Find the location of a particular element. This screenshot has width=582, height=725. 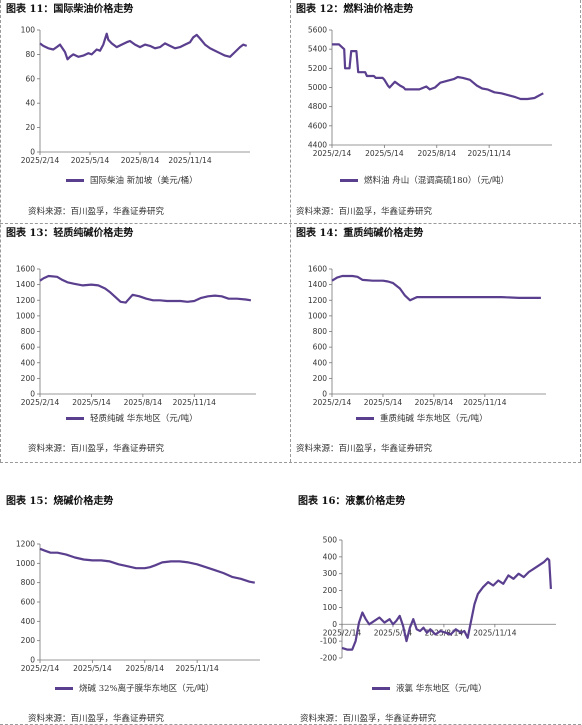

y-tick-label: 40 is located at coordinates (30, 103).